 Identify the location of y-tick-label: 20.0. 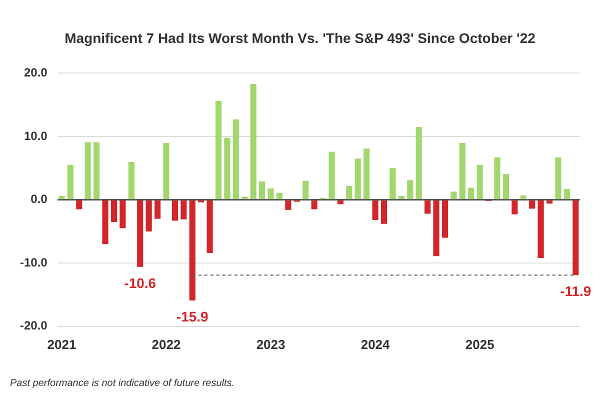
(36, 73).